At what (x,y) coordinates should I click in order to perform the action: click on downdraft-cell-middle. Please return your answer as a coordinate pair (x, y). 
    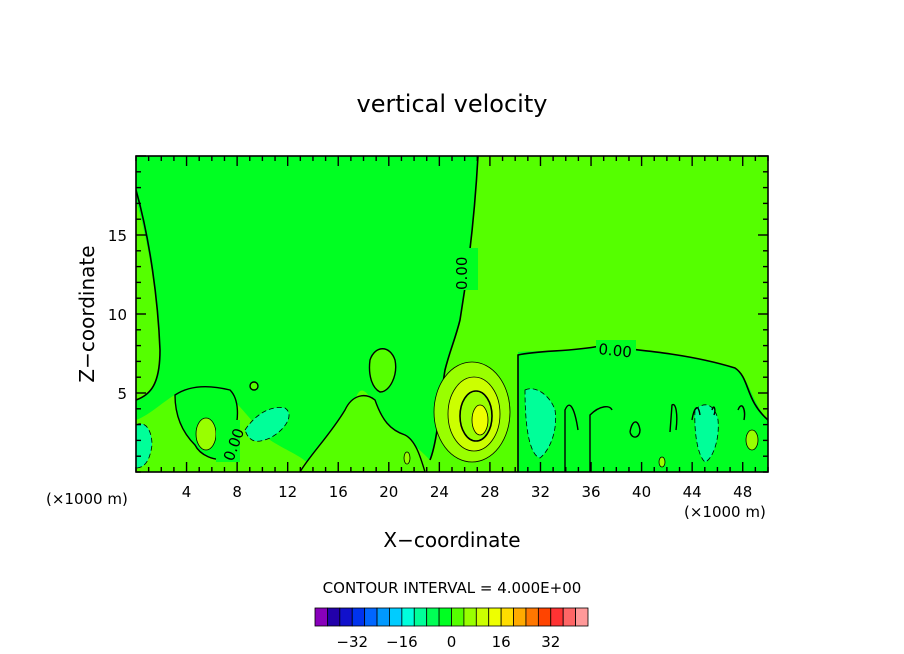
    Looking at the image, I should click on (267, 424).